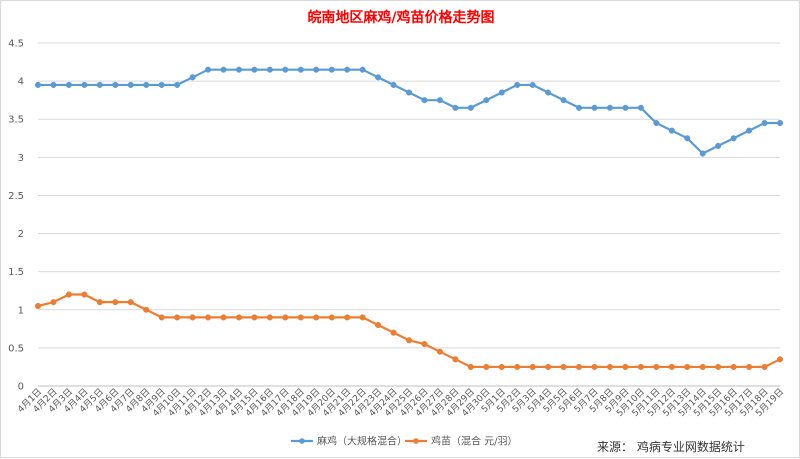 The height and width of the screenshot is (459, 800). What do you see at coordinates (16, 44) in the screenshot?
I see `y-tick-label: 4.5` at bounding box center [16, 44].